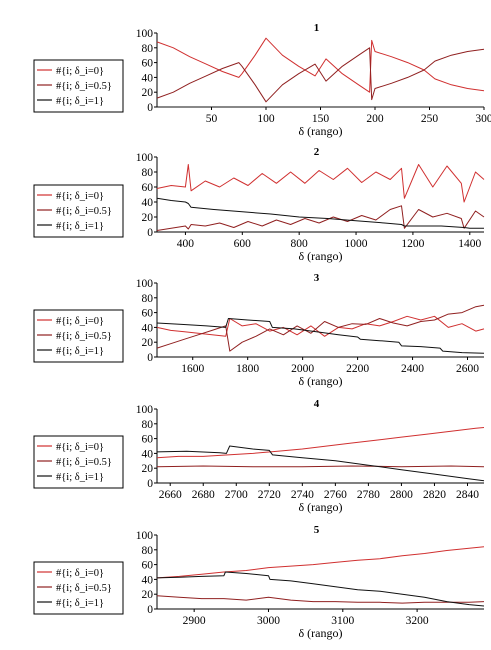 Image resolution: width=491 pixels, height=650 pixels. I want to click on x-tick-label: 800, so click(300, 244).